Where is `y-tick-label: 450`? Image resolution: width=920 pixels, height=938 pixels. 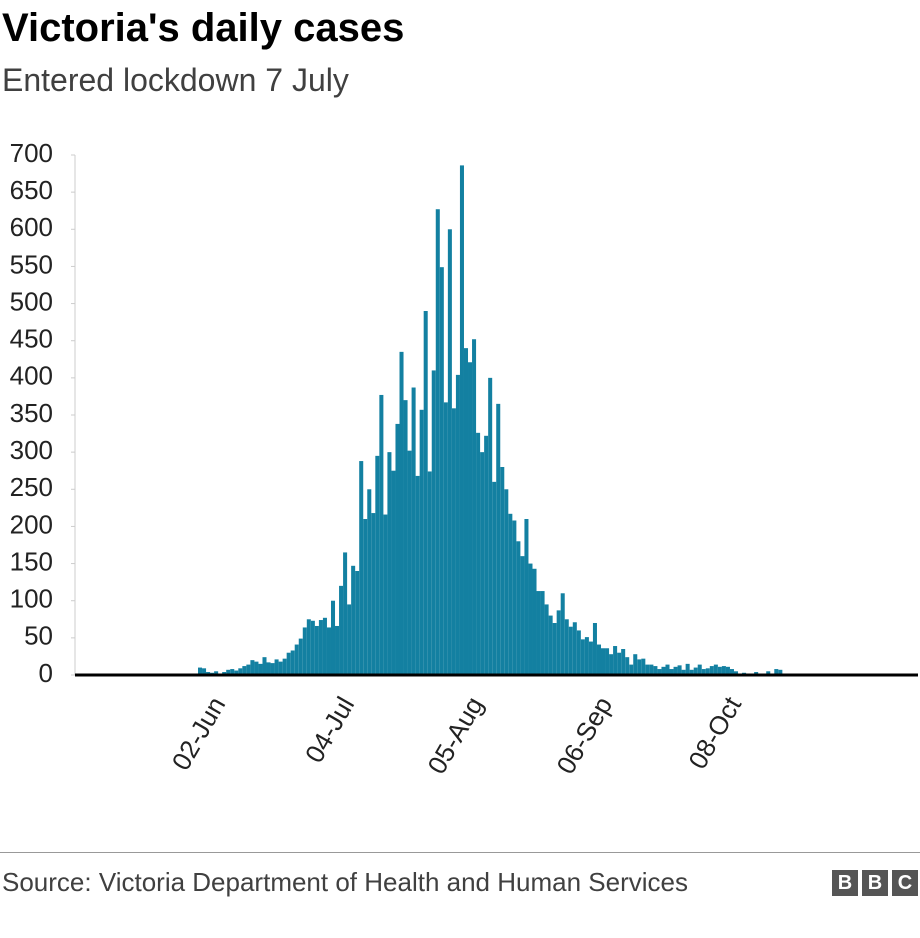 y-tick-label: 450 is located at coordinates (31, 339).